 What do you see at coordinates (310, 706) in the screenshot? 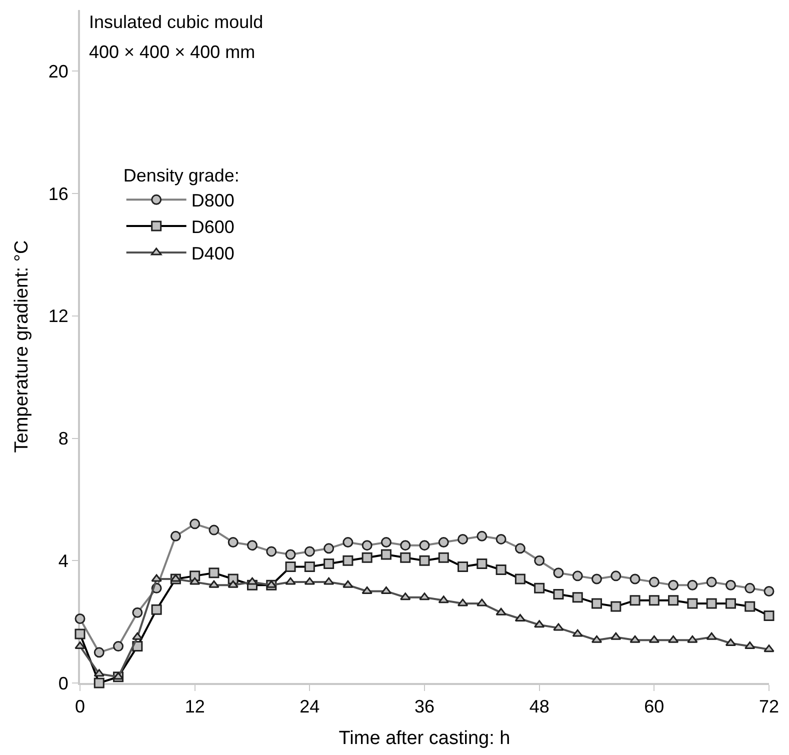
I see `x-tick-label: 24` at bounding box center [310, 706].